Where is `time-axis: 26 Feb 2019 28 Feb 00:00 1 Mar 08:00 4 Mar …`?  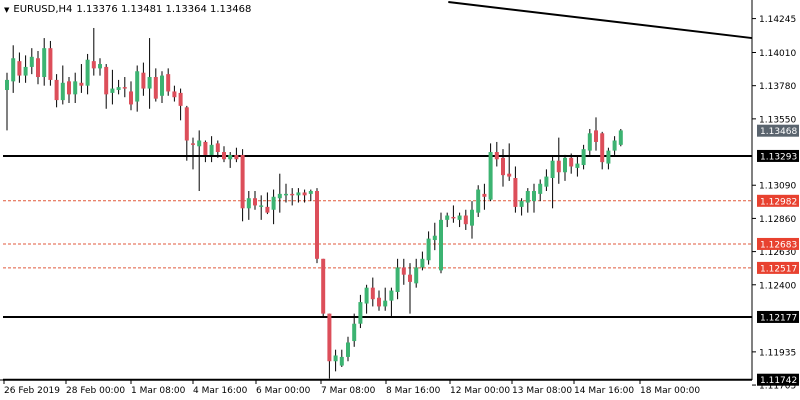 time-axis: 26 Feb 2019 28 Feb 00:00 1 Mar 08:00 4 Mar … is located at coordinates (376, 387).